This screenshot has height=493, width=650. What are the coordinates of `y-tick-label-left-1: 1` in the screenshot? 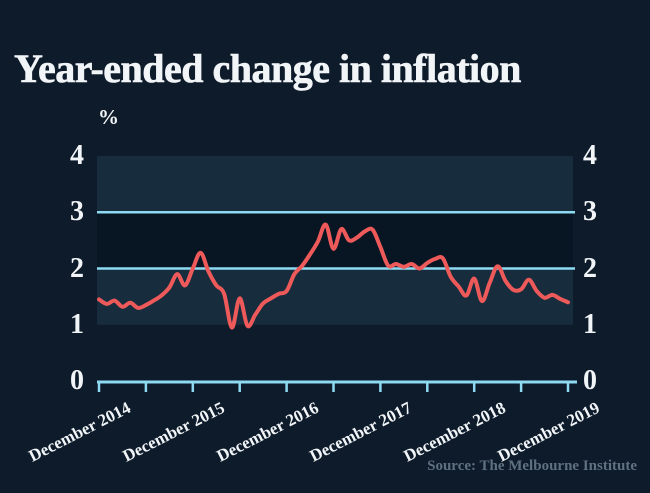 It's located at (77, 324).